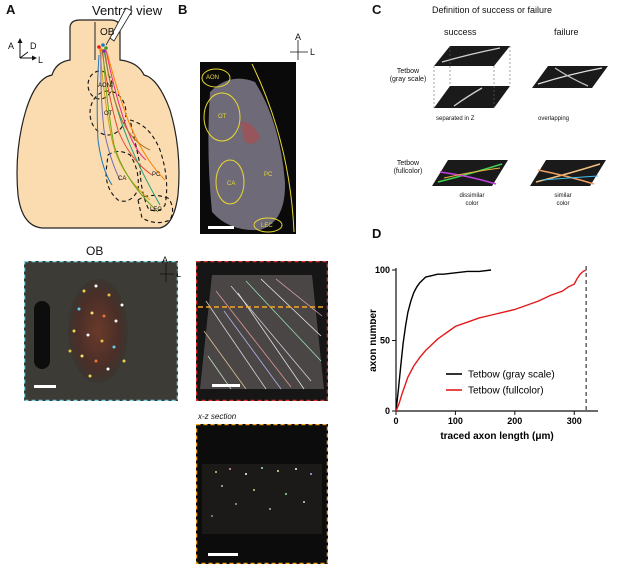 The width and height of the screenshot is (617, 566). What do you see at coordinates (222, 117) in the screenshot?
I see `slice-ot: OT` at bounding box center [222, 117].